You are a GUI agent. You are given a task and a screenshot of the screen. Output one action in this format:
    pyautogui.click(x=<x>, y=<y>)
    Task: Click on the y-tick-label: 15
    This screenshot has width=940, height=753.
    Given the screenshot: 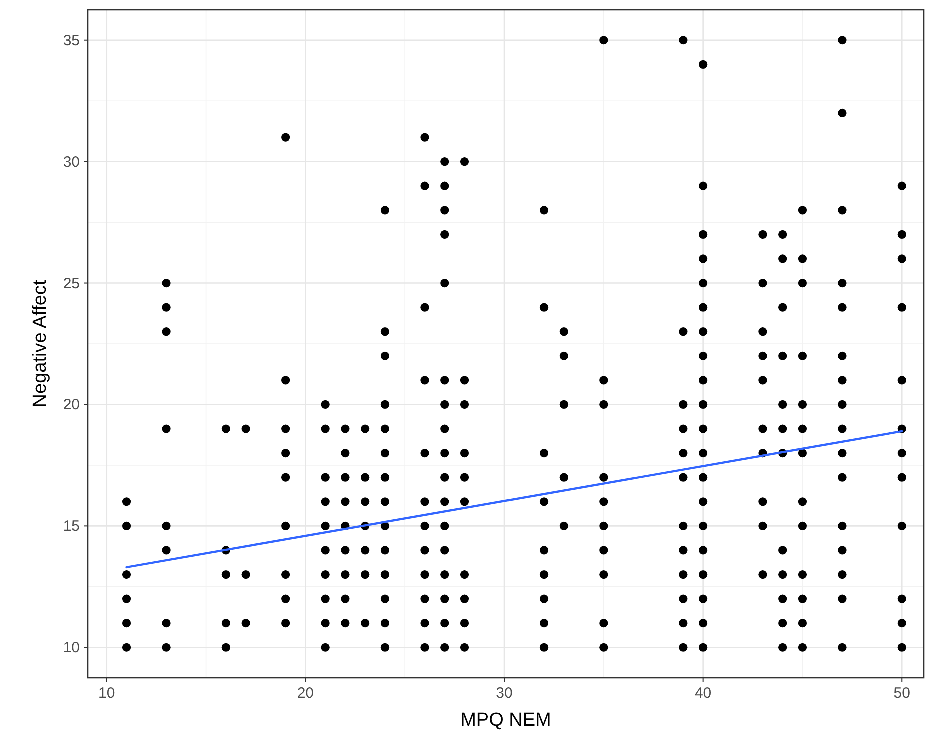 What is the action you would take?
    pyautogui.click(x=71, y=527)
    